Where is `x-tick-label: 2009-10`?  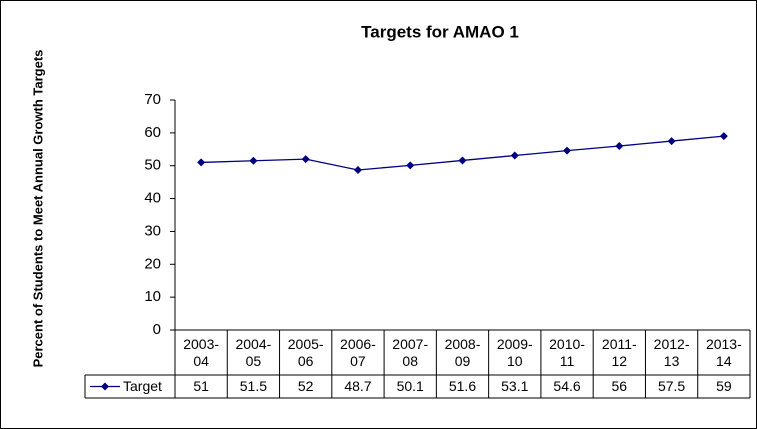 x-tick-label: 2009-10 is located at coordinates (515, 352).